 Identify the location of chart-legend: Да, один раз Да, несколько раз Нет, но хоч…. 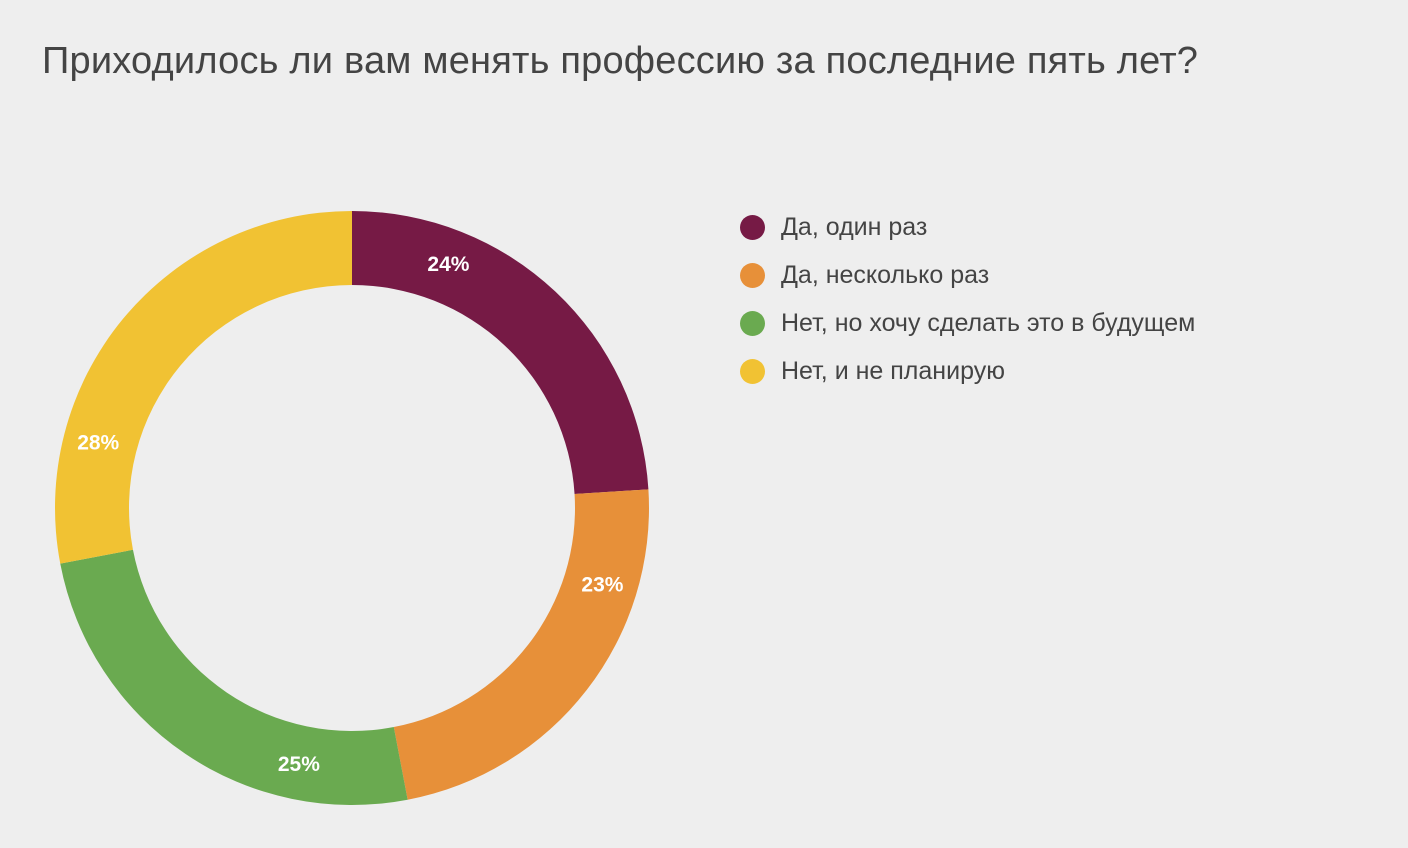
(967, 299).